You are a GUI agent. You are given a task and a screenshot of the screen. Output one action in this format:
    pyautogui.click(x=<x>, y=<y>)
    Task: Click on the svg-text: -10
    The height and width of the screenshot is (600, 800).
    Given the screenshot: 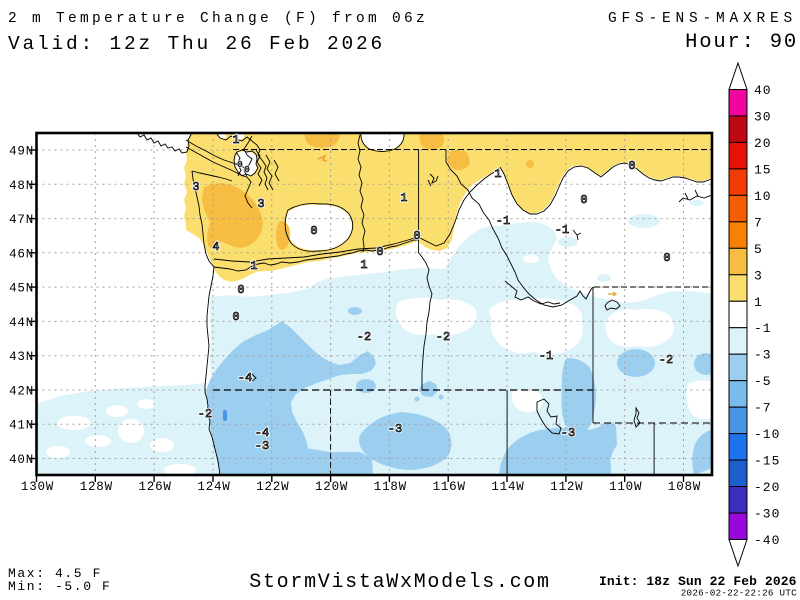 What is the action you would take?
    pyautogui.click(x=767, y=434)
    